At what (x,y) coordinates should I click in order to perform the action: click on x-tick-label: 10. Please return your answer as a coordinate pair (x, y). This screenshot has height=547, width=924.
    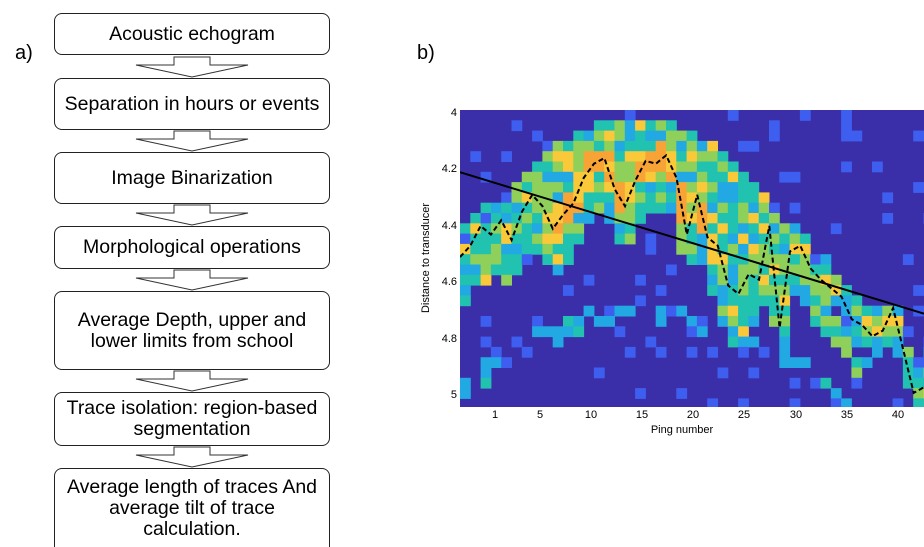
    Looking at the image, I should click on (591, 415).